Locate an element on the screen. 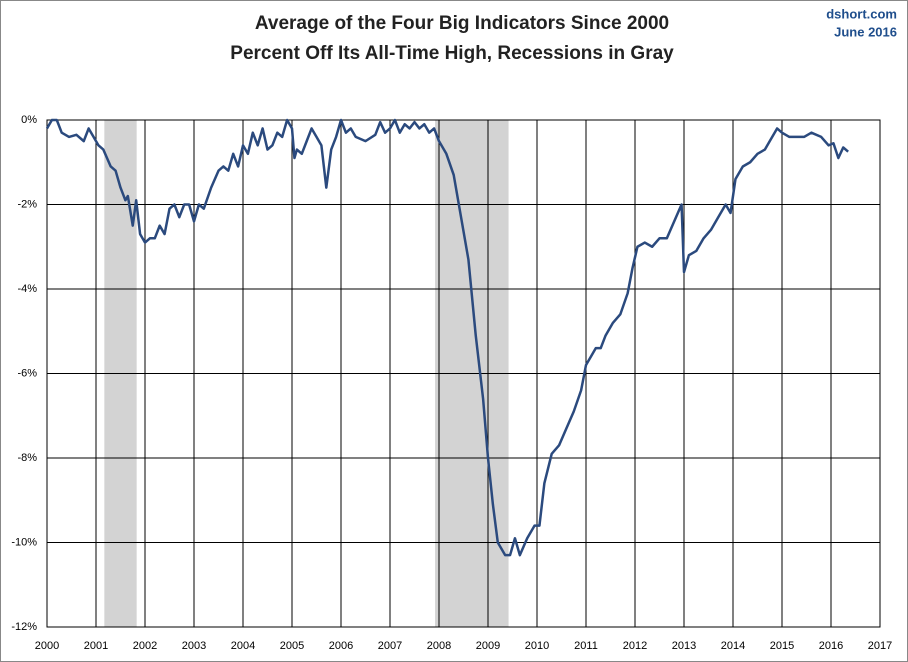 The width and height of the screenshot is (908, 662). y-tick-label: -2% is located at coordinates (27, 204).